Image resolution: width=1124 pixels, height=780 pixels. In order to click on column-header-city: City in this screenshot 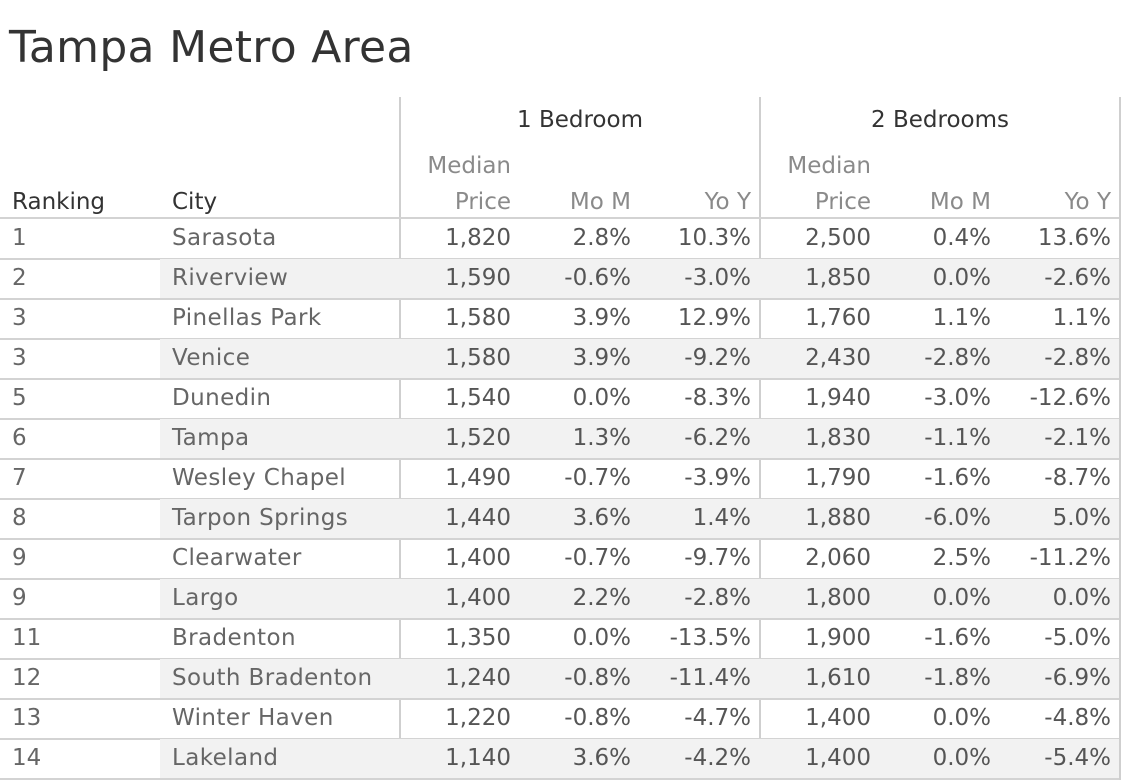, I will do `click(195, 202)`.